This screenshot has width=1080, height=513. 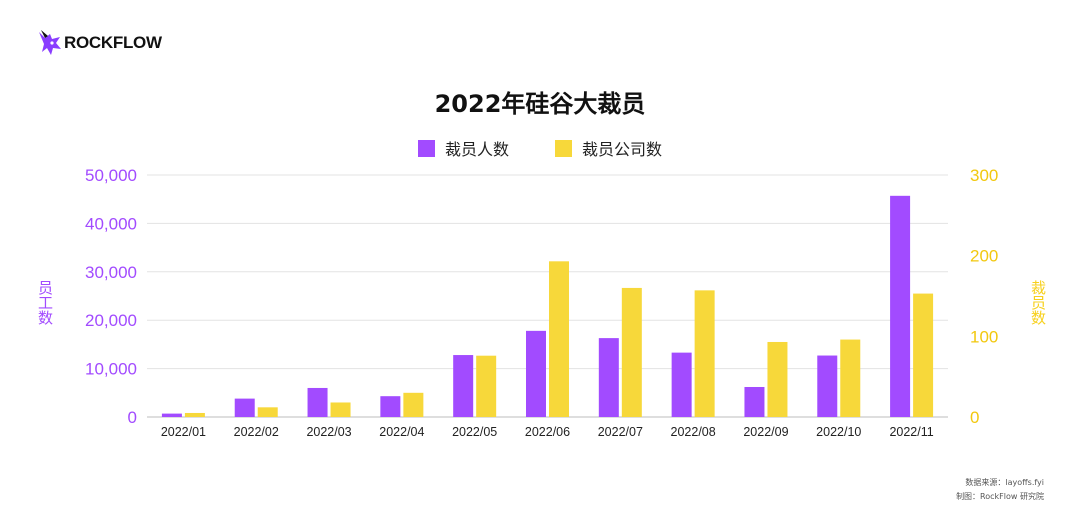 What do you see at coordinates (113, 42) in the screenshot?
I see `brand-name: ROCKFLOW` at bounding box center [113, 42].